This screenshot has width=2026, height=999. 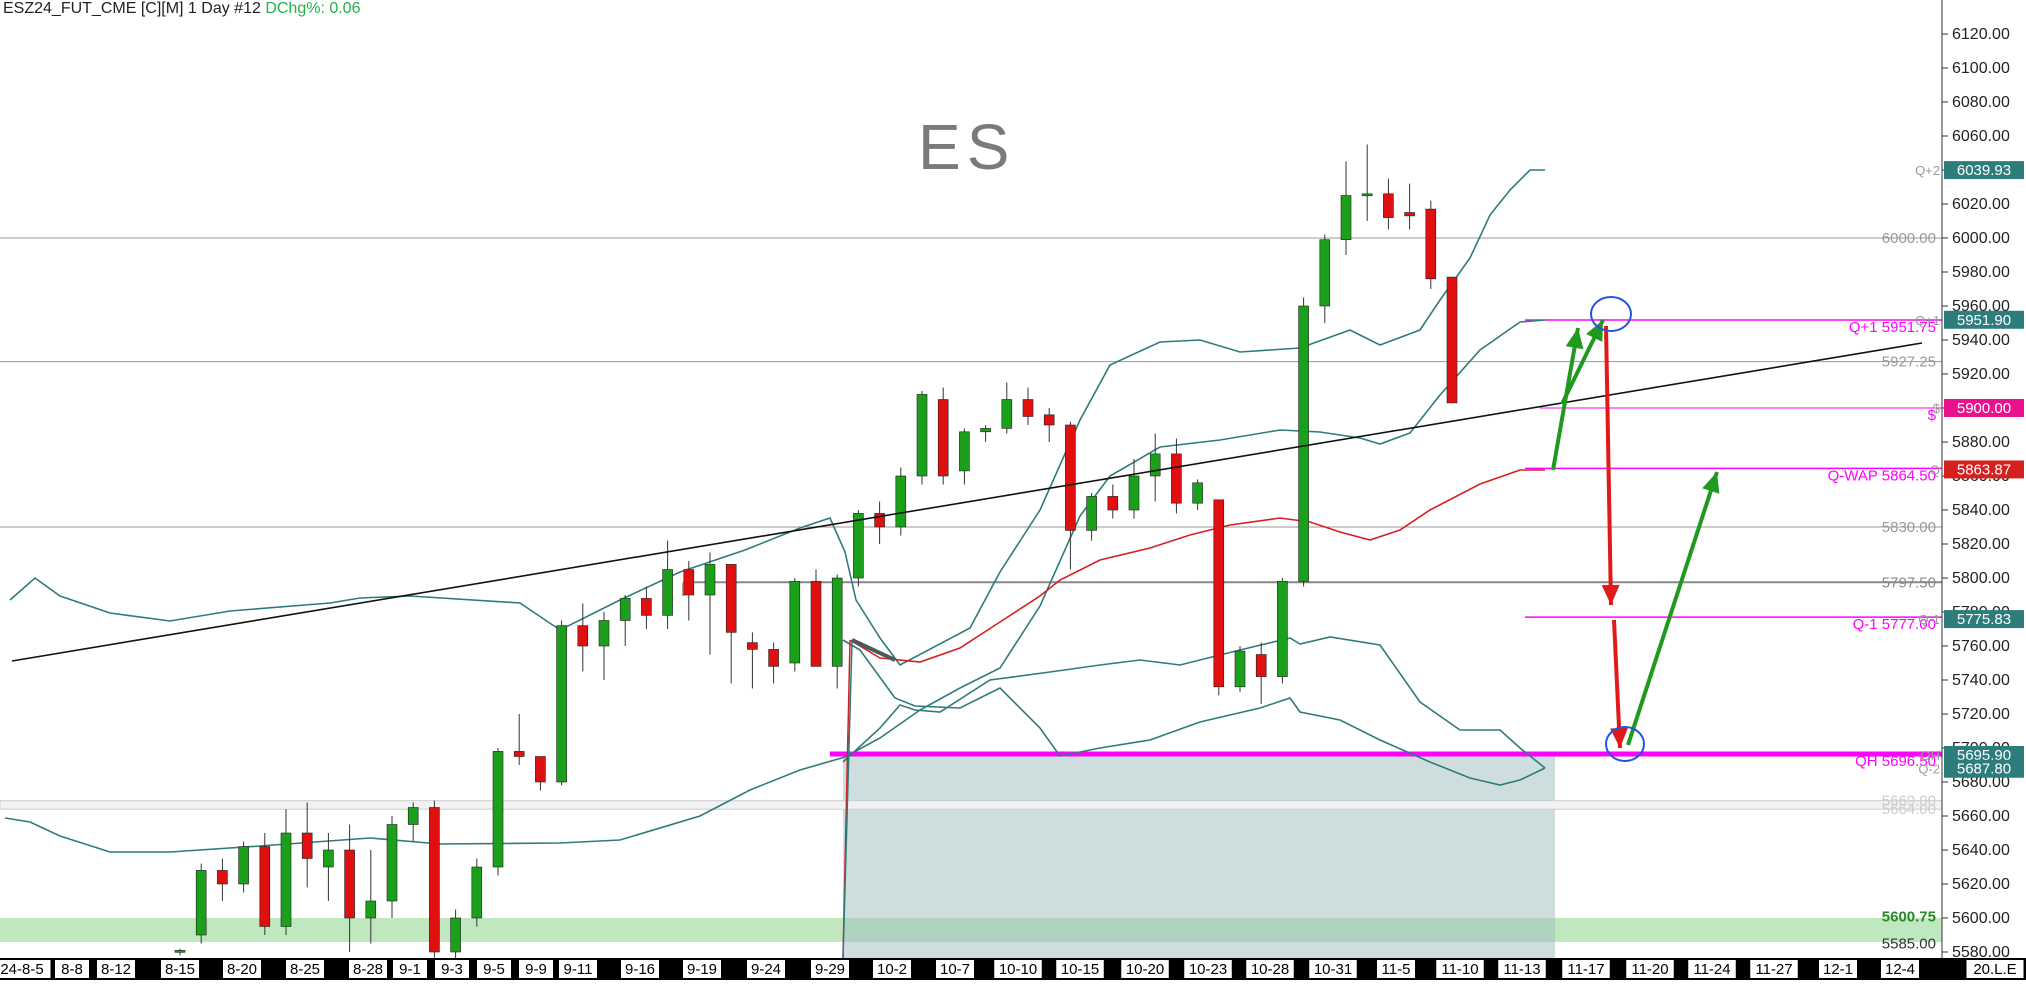 What do you see at coordinates (1194, 712) in the screenshot?
I see `outer-lower-band` at bounding box center [1194, 712].